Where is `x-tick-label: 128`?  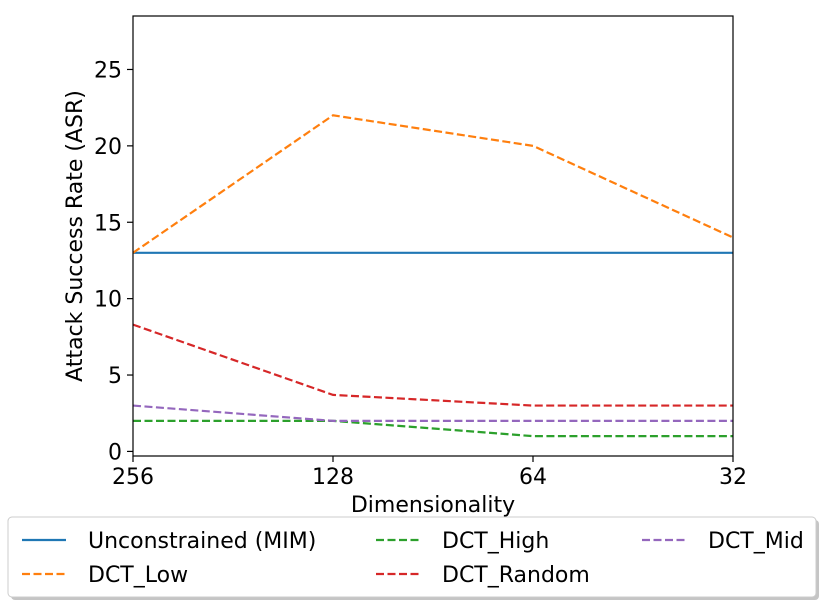 x-tick-label: 128 is located at coordinates (333, 477).